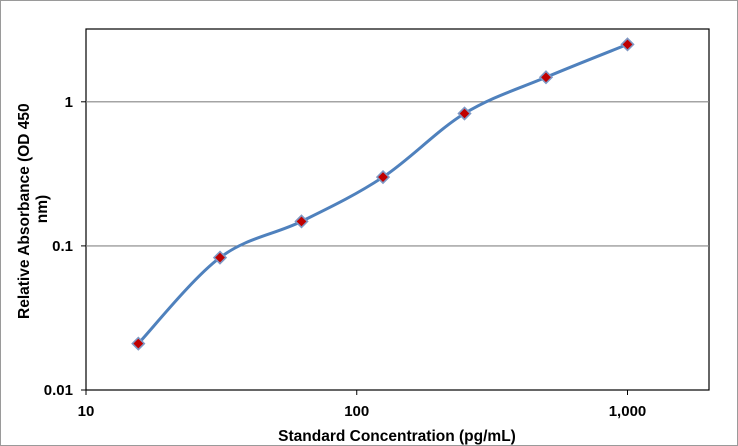 Image resolution: width=738 pixels, height=446 pixels. What do you see at coordinates (58, 390) in the screenshot?
I see `y-tick-label: 0.01` at bounding box center [58, 390].